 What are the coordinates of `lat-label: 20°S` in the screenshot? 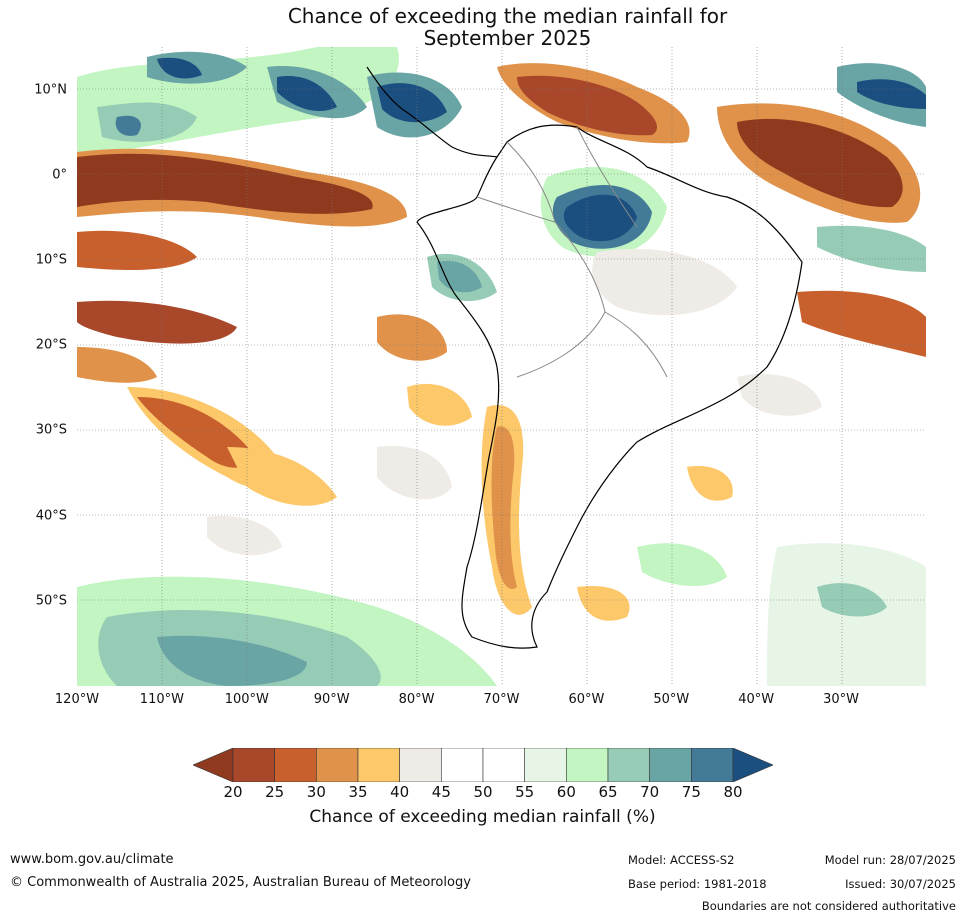 It's located at (51, 345).